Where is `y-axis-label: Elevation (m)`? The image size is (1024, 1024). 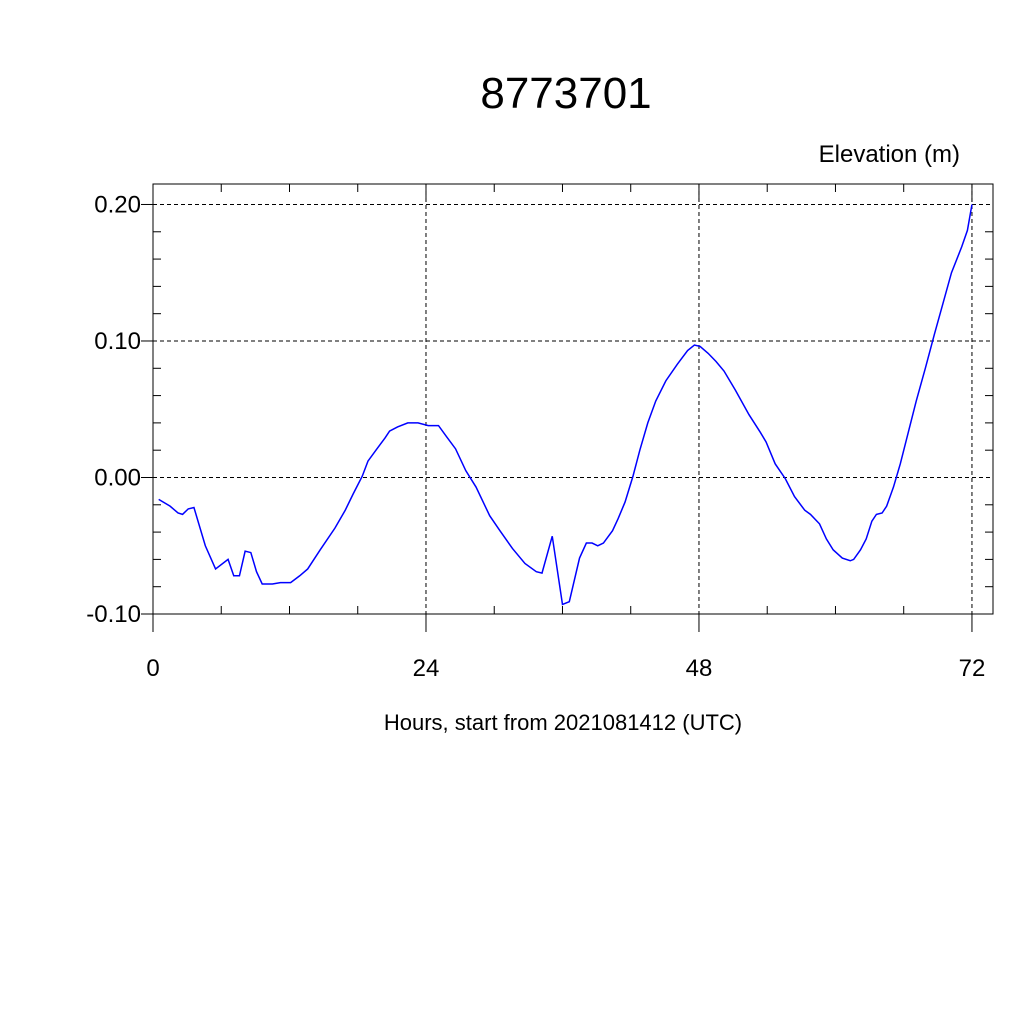 y-axis-label: Elevation (m) is located at coordinates (889, 154).